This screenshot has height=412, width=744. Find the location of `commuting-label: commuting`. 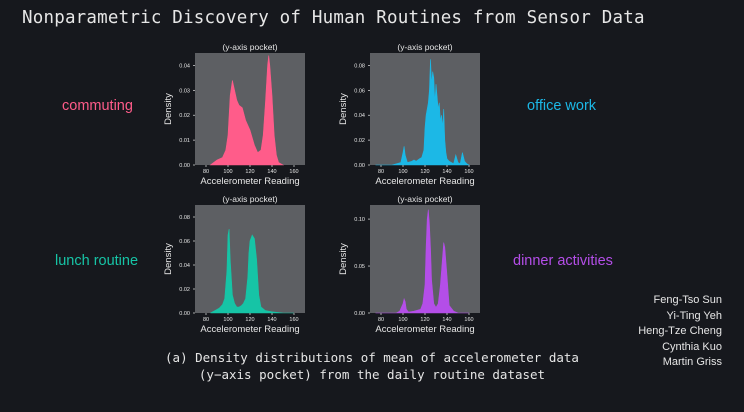

commuting-label: commuting is located at coordinates (97, 106).